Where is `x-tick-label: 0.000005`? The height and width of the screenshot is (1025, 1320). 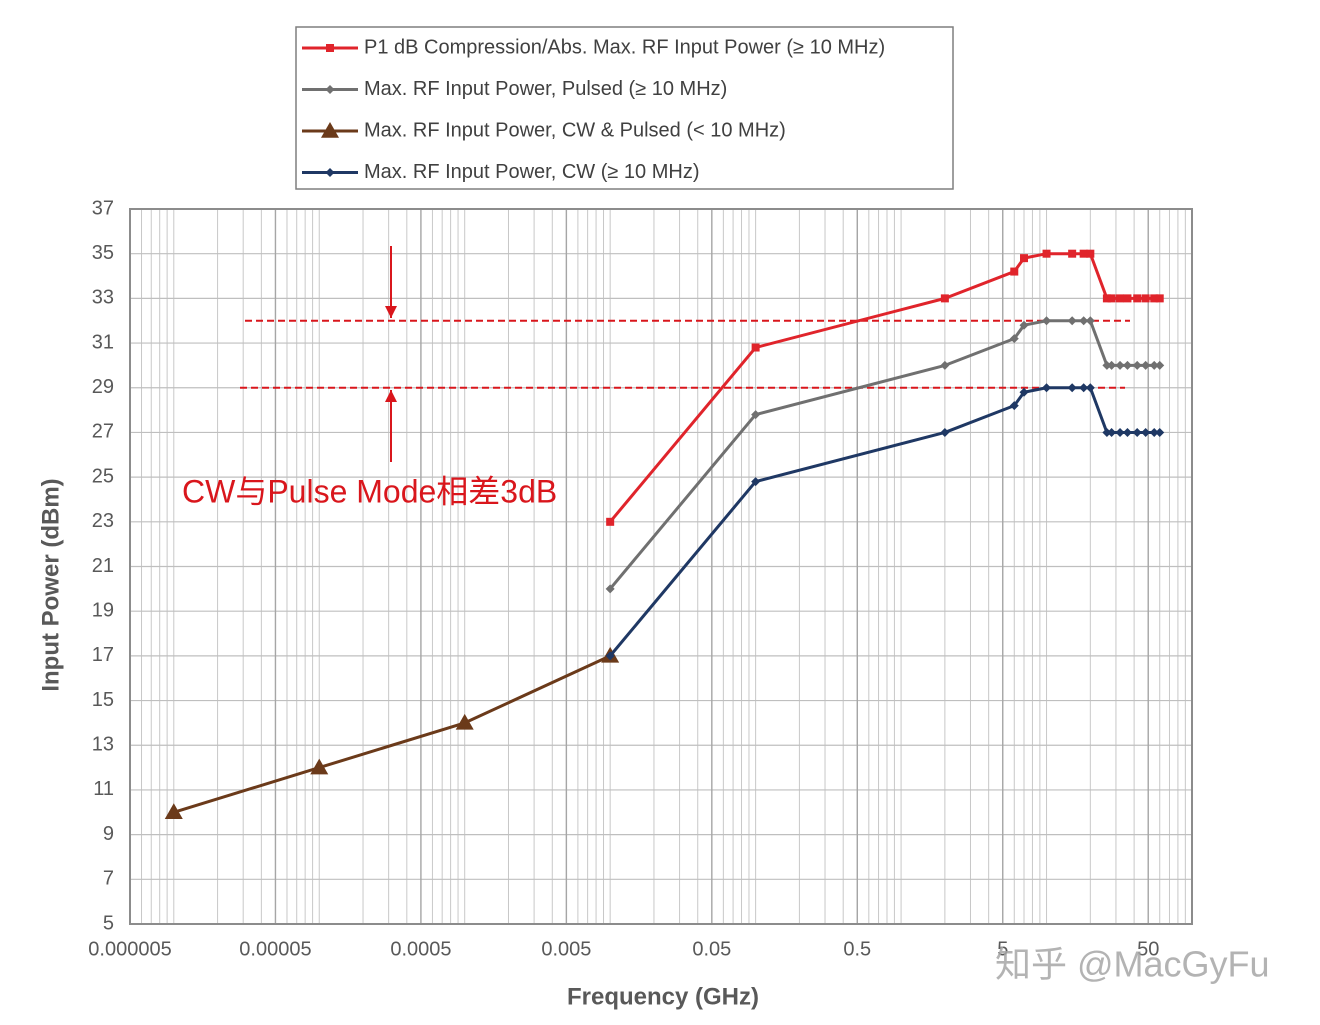 x-tick-label: 0.000005 is located at coordinates (129, 949).